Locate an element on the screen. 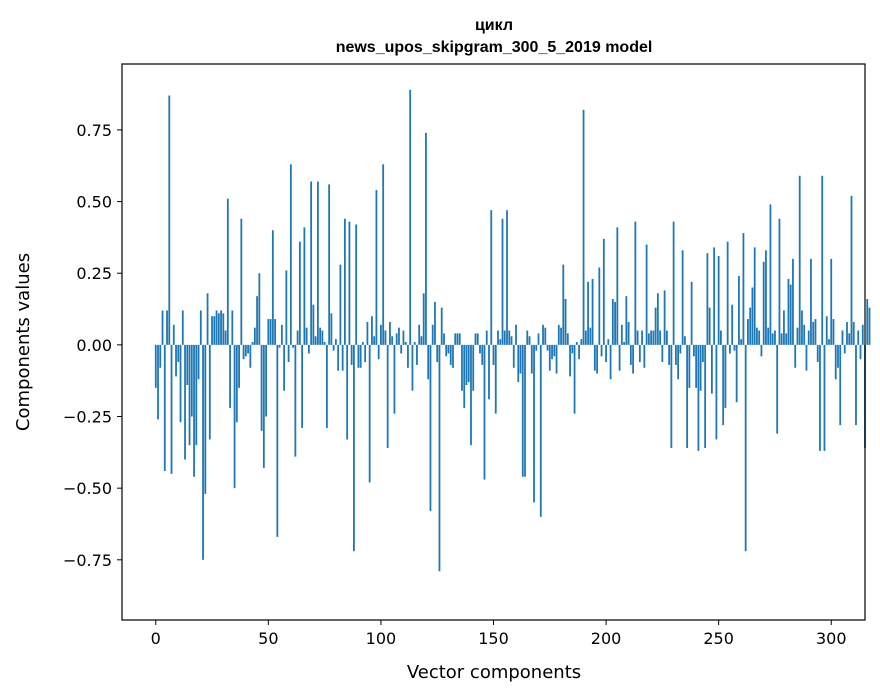 This screenshot has height=696, width=880. chart-title-line2: news_upos_skipgram_300_5_2019 model is located at coordinates (494, 47).